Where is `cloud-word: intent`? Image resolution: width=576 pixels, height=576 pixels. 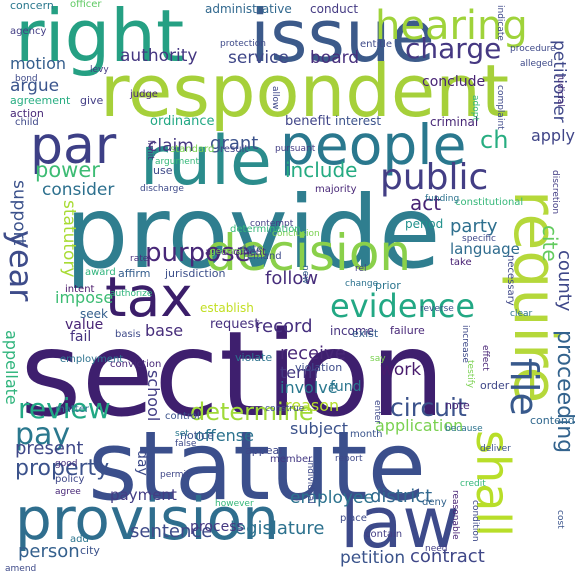 cloud-word: intent is located at coordinates (80, 289).